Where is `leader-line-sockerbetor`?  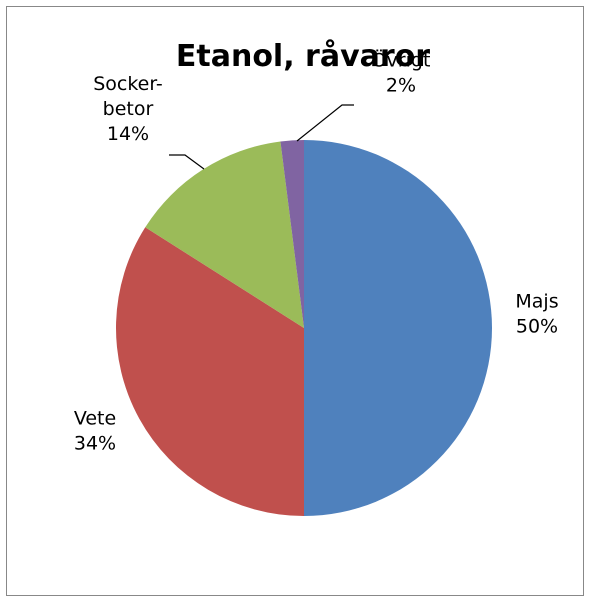
leader-line-sockerbetor is located at coordinates (187, 162).